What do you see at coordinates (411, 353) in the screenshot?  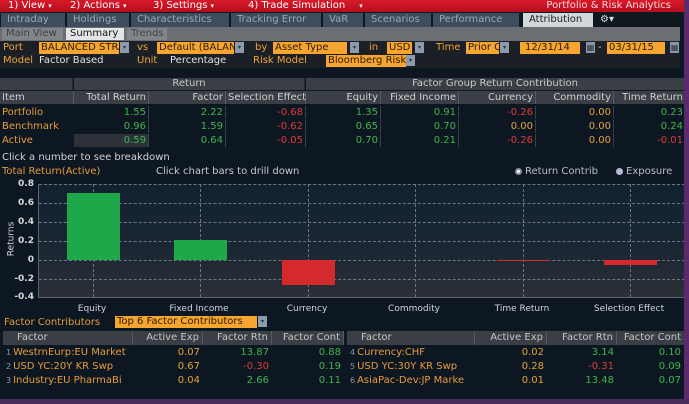 I see `fc-row-factor: 4 Currency:CHF` at bounding box center [411, 353].